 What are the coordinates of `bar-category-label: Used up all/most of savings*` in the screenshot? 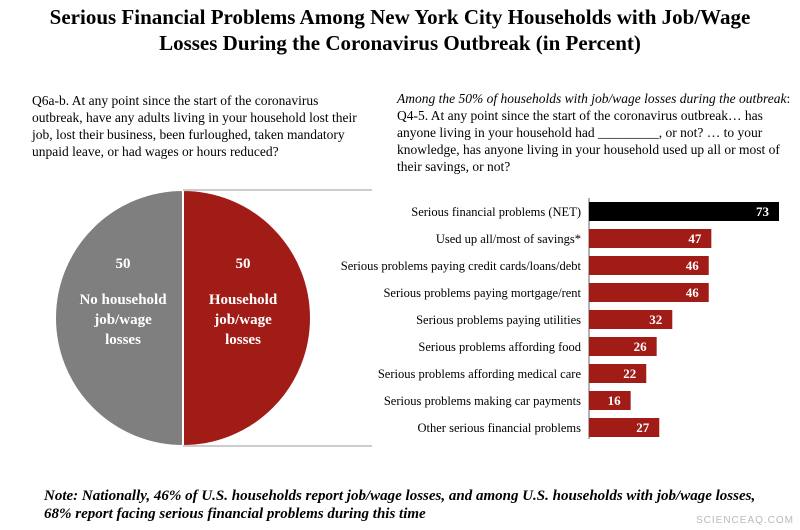 It's located at (508, 239).